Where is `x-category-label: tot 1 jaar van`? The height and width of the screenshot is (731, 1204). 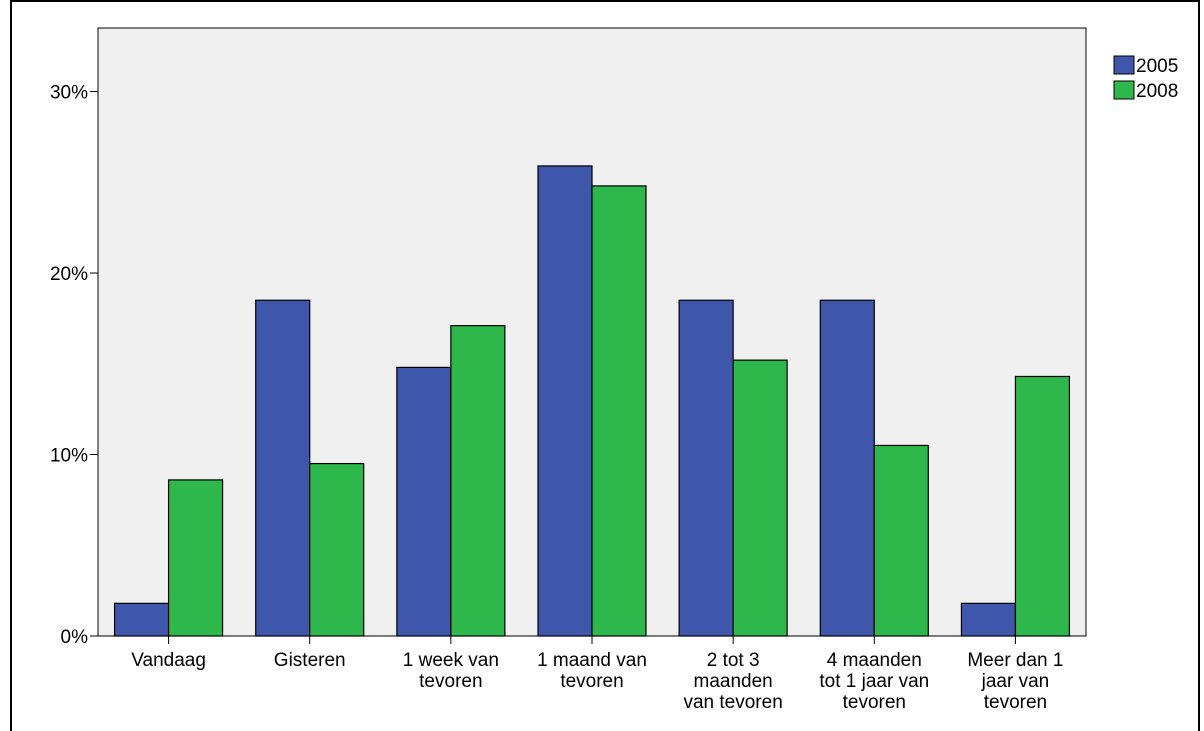 x-category-label: tot 1 jaar van is located at coordinates (874, 681).